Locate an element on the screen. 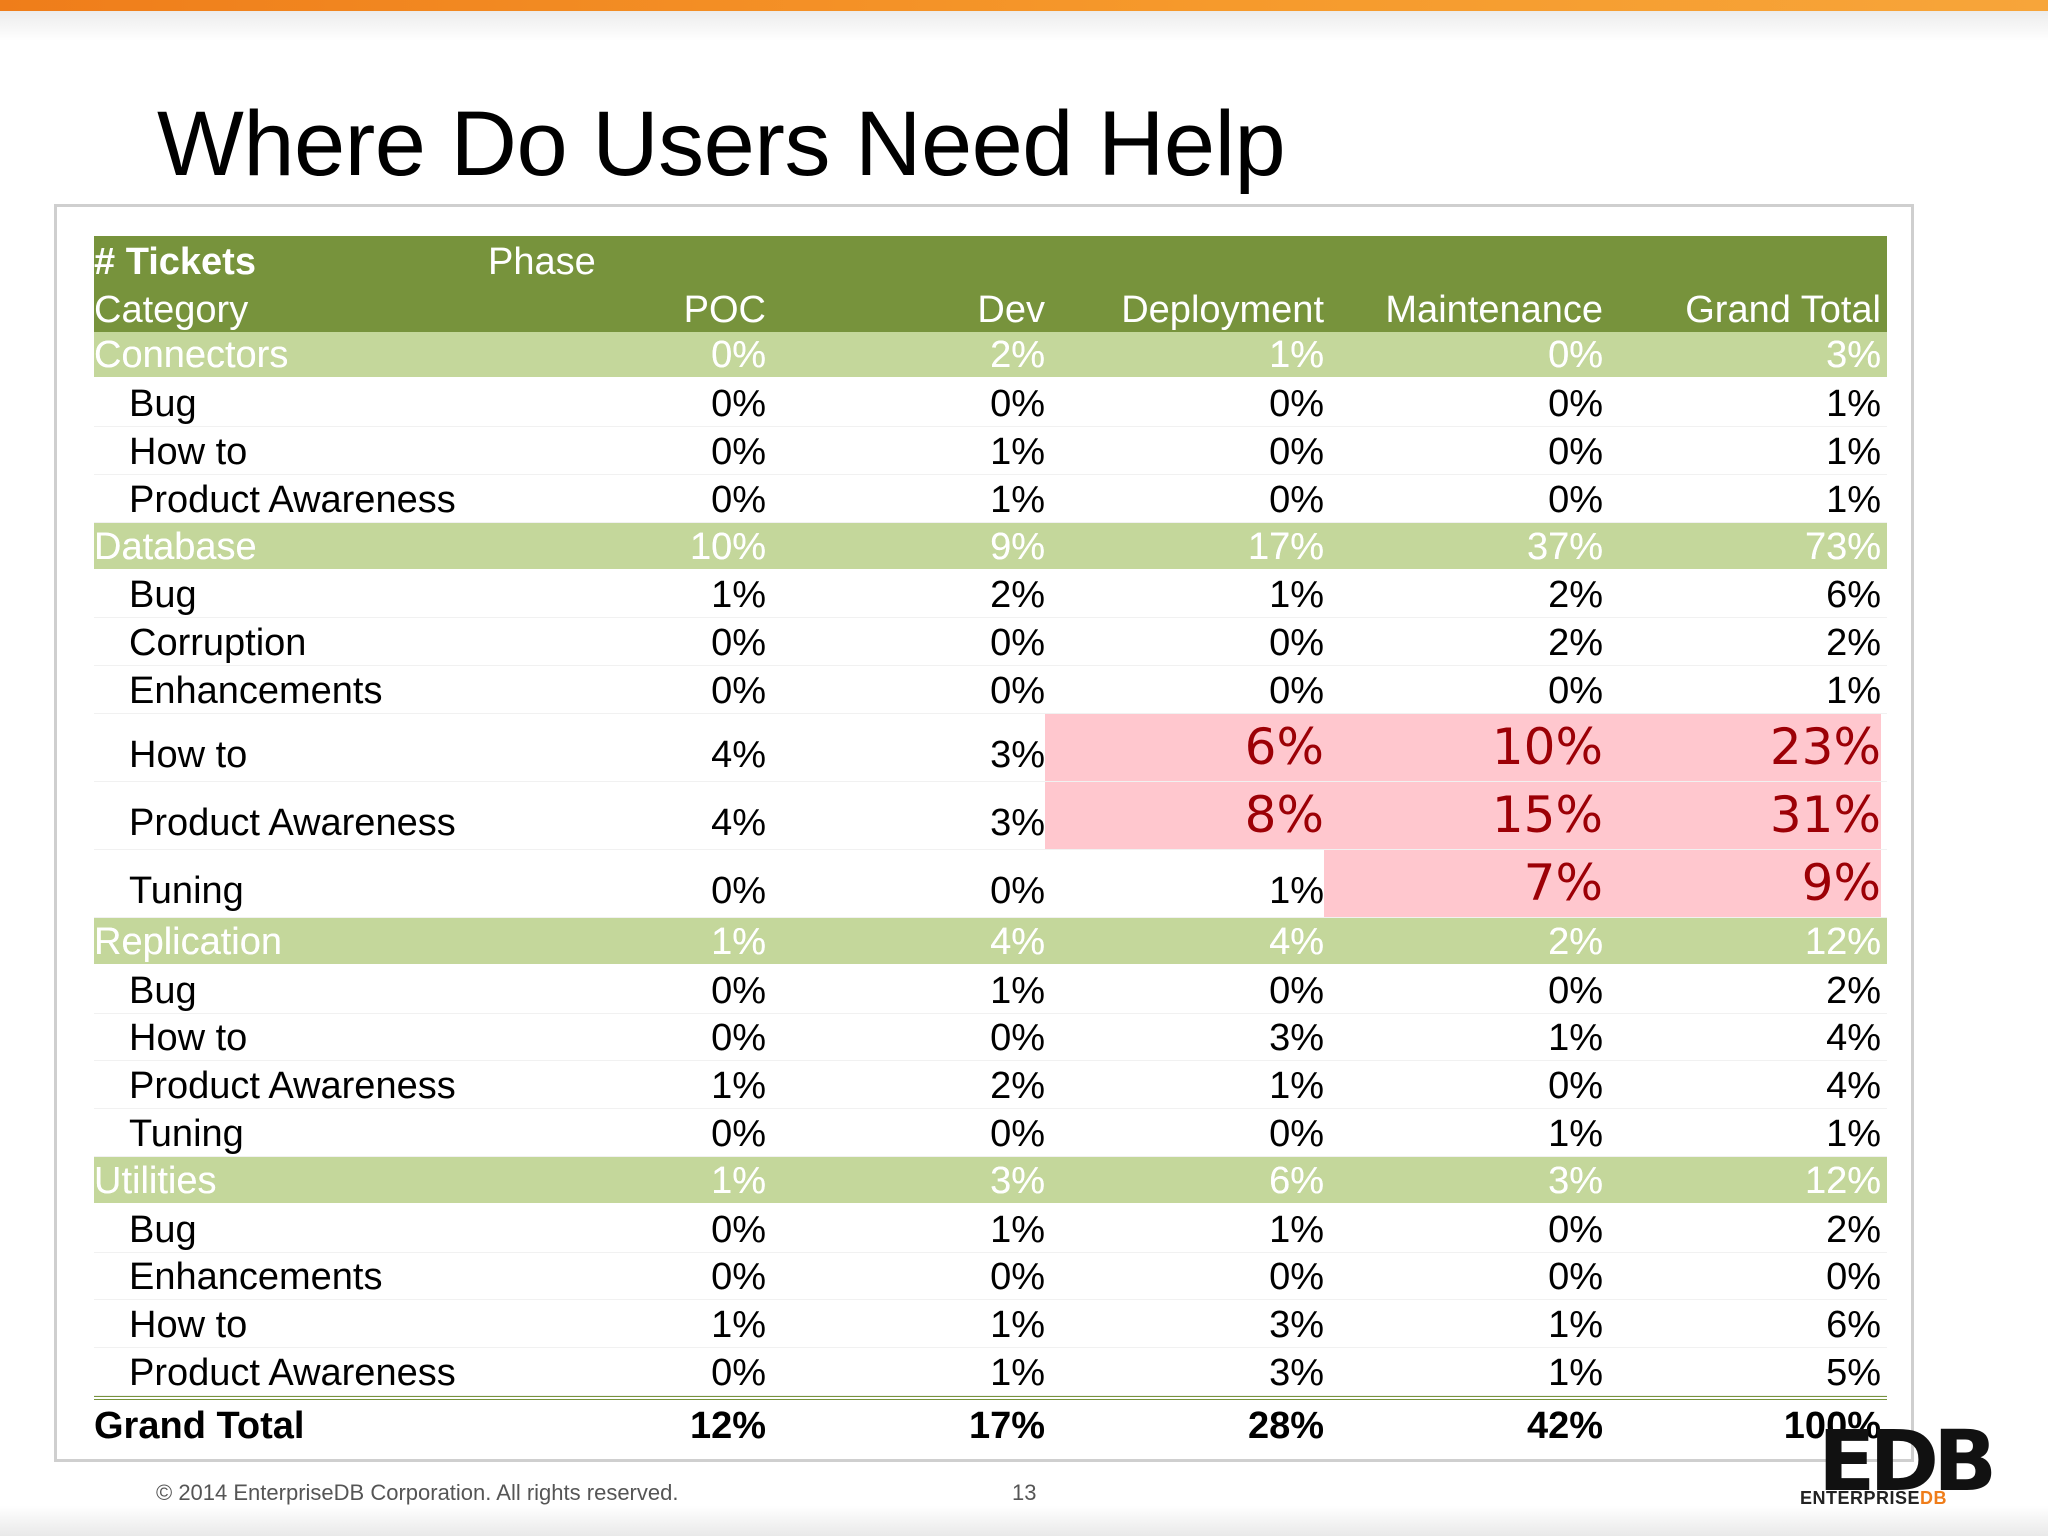 This screenshot has width=2048, height=1536. cell-deployment-highlighted: 8% is located at coordinates (1184, 815).